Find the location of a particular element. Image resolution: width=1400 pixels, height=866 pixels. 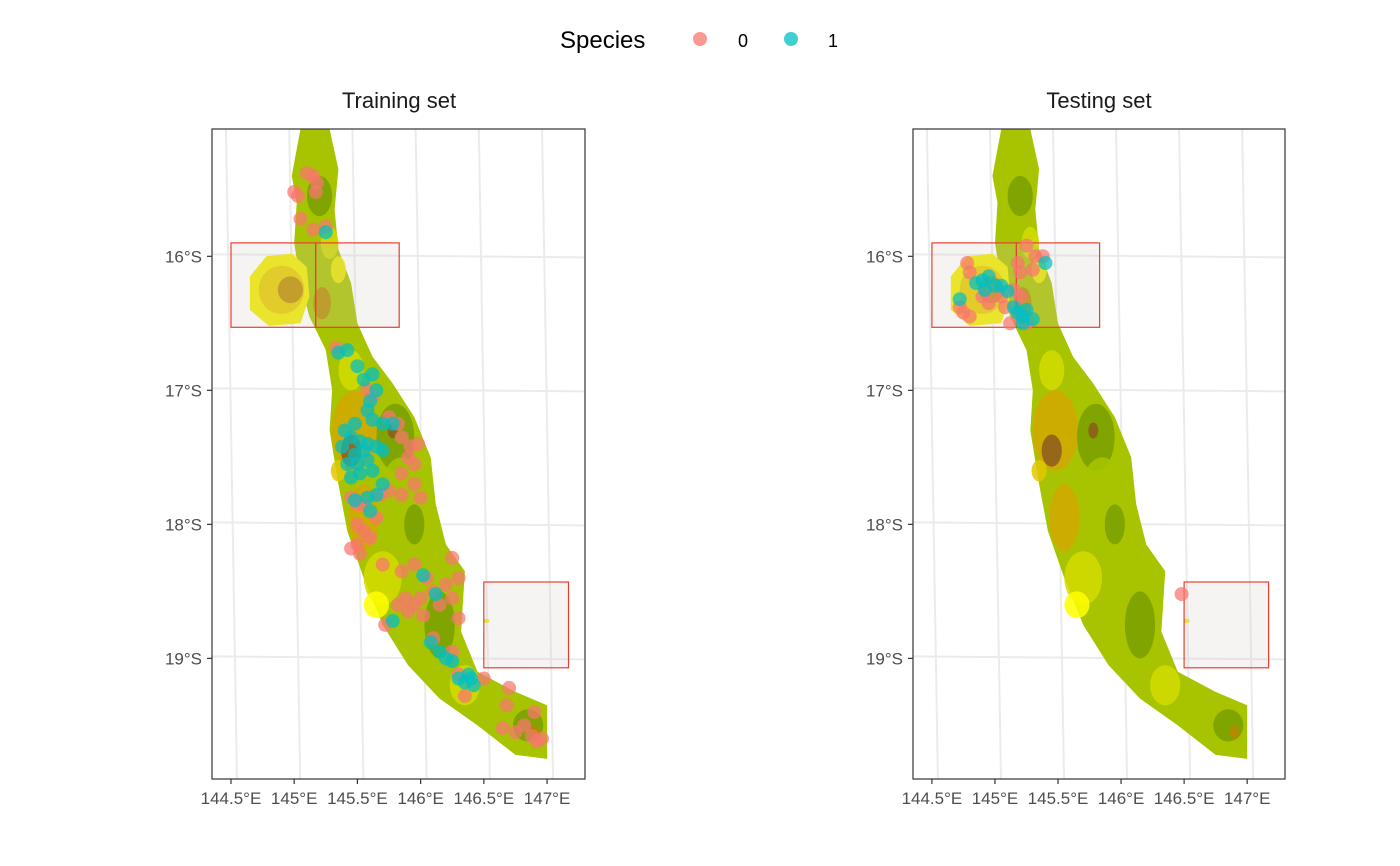

panel-title: Testing set is located at coordinates (1098, 100).